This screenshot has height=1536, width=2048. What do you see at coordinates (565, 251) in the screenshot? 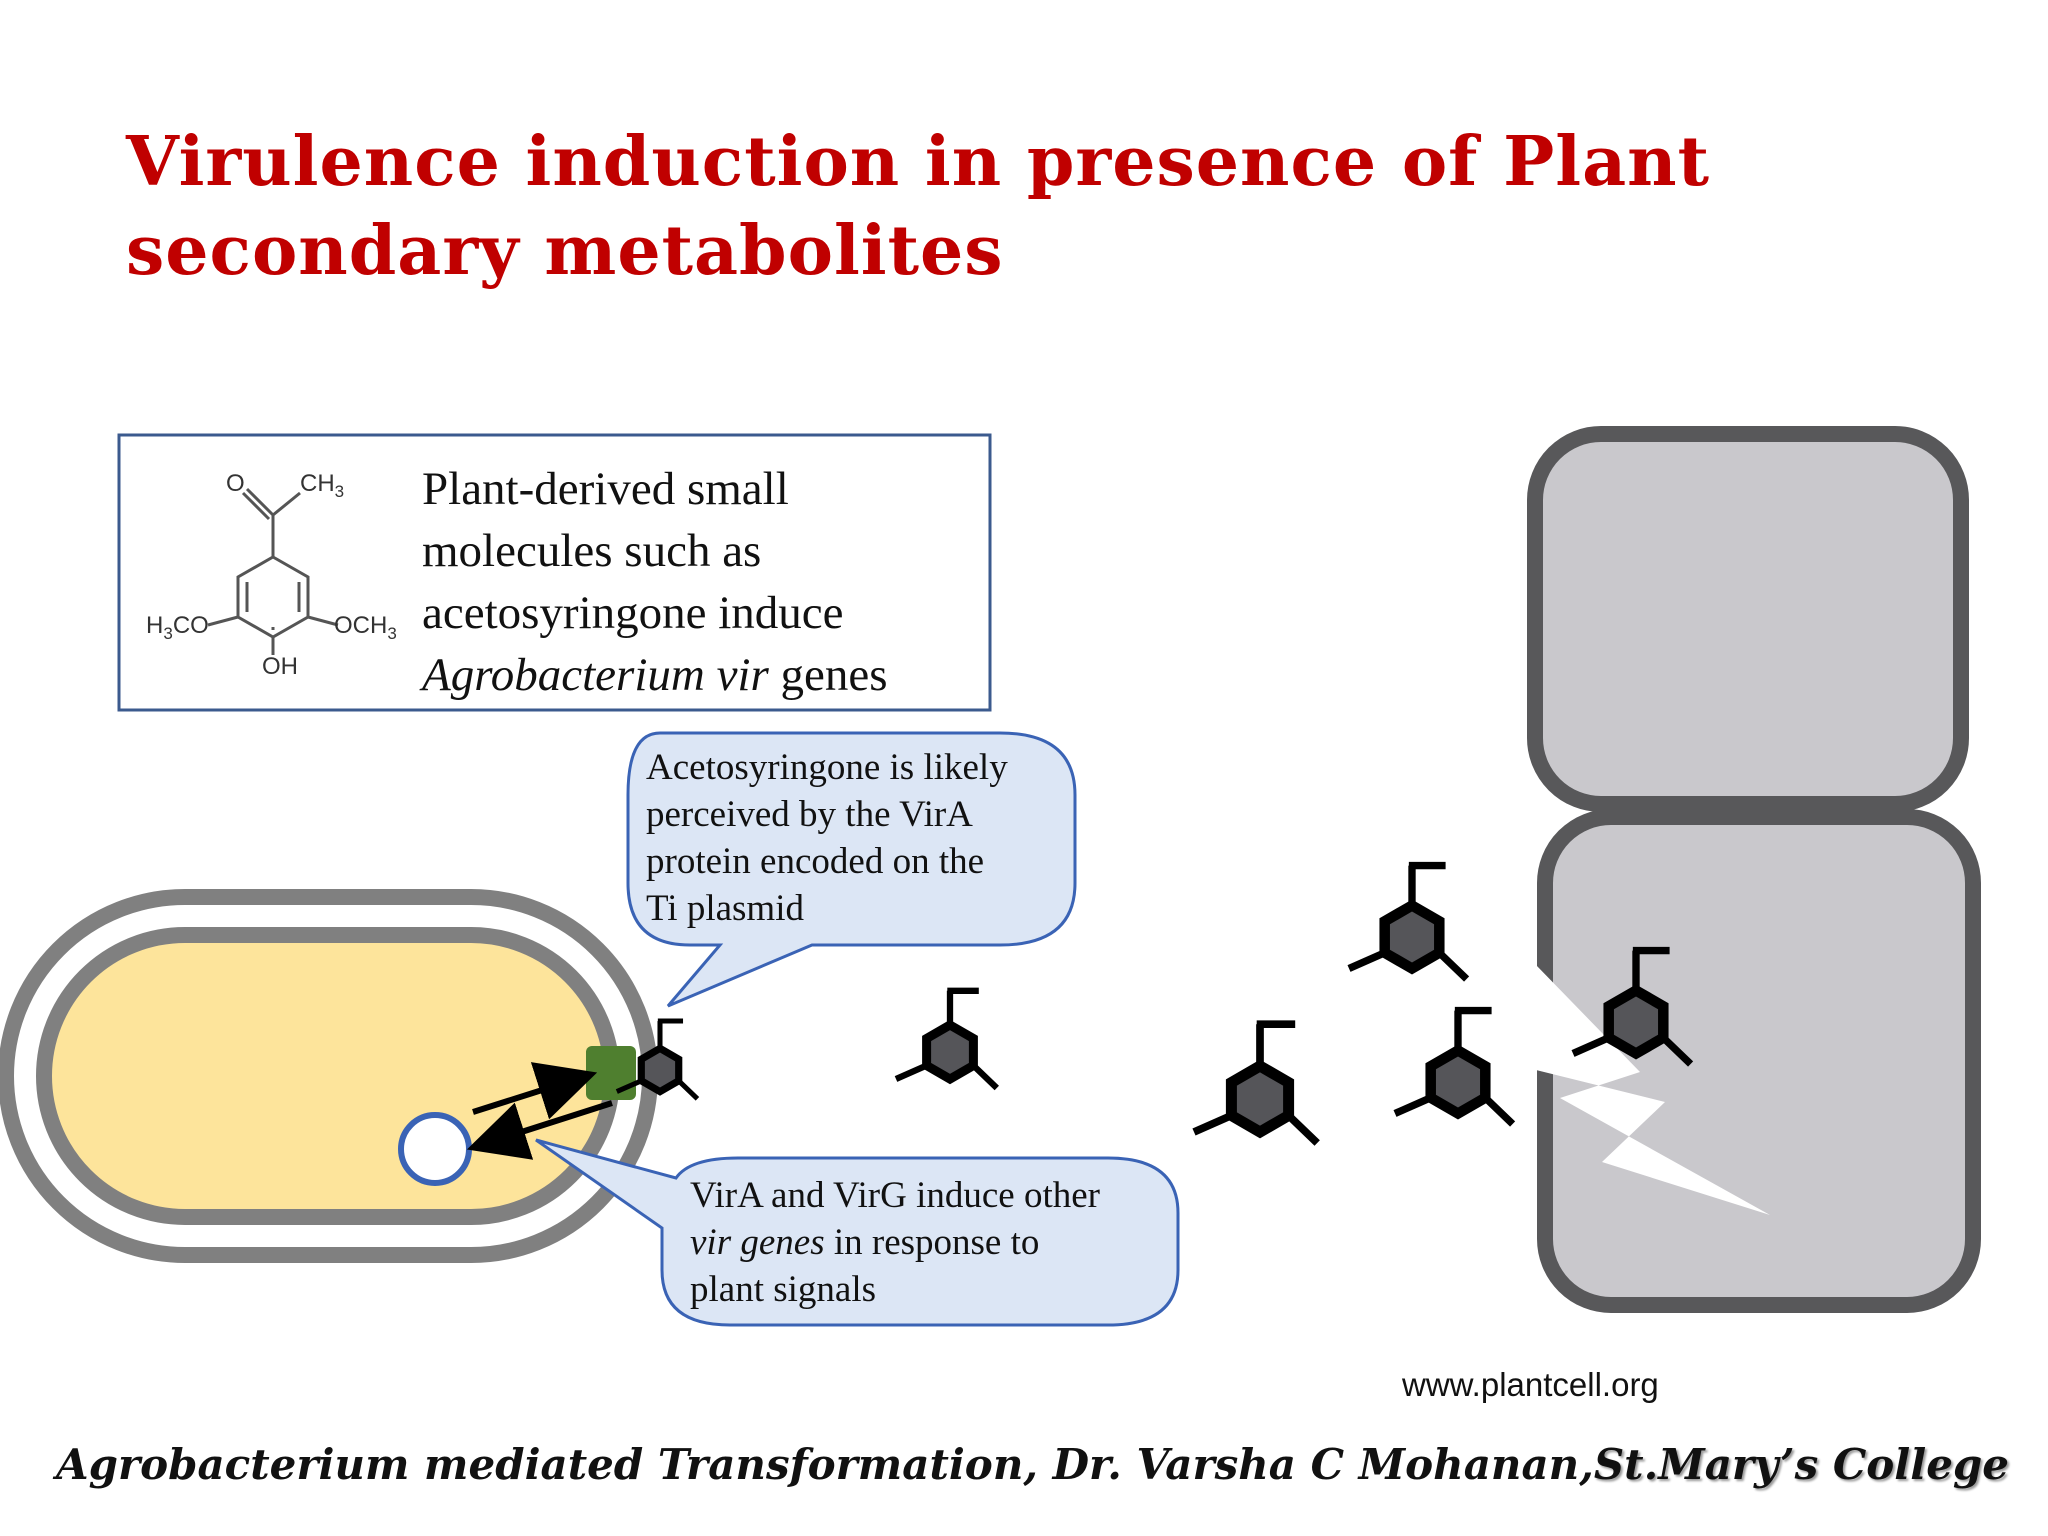
I see `title-line-2: secondary metabolites` at bounding box center [565, 251].